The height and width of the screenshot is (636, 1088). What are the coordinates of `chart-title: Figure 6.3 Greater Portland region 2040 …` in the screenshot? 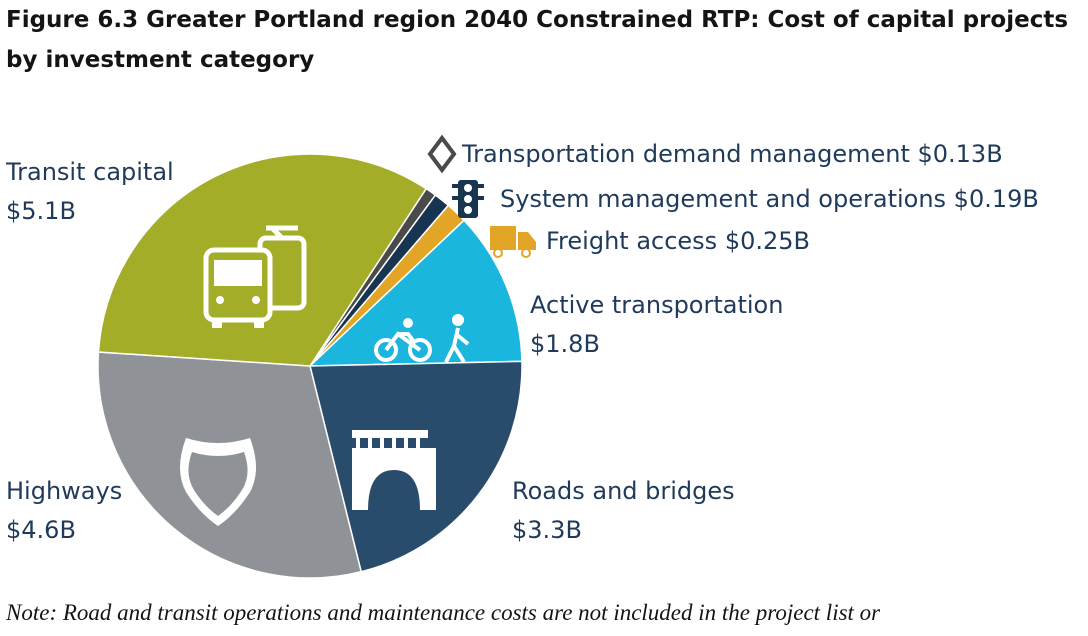 It's located at (537, 40).